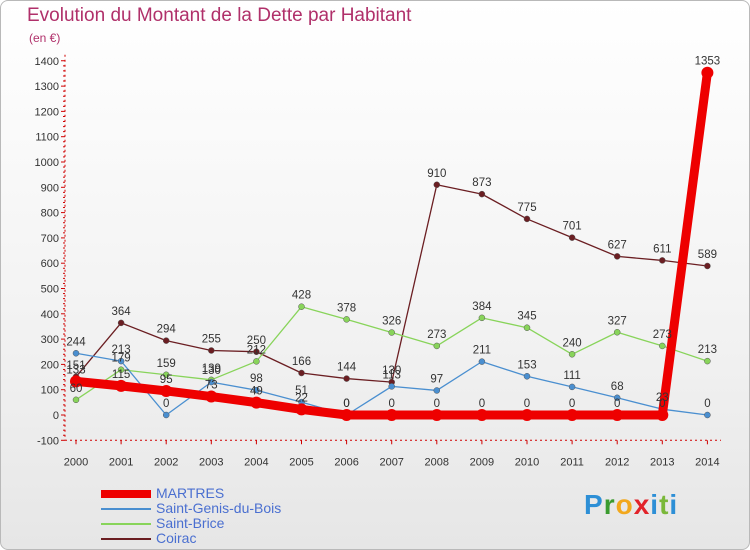 This screenshot has height=550, width=750. What do you see at coordinates (707, 350) in the screenshot?
I see `data-label-saint-brice: 213` at bounding box center [707, 350].